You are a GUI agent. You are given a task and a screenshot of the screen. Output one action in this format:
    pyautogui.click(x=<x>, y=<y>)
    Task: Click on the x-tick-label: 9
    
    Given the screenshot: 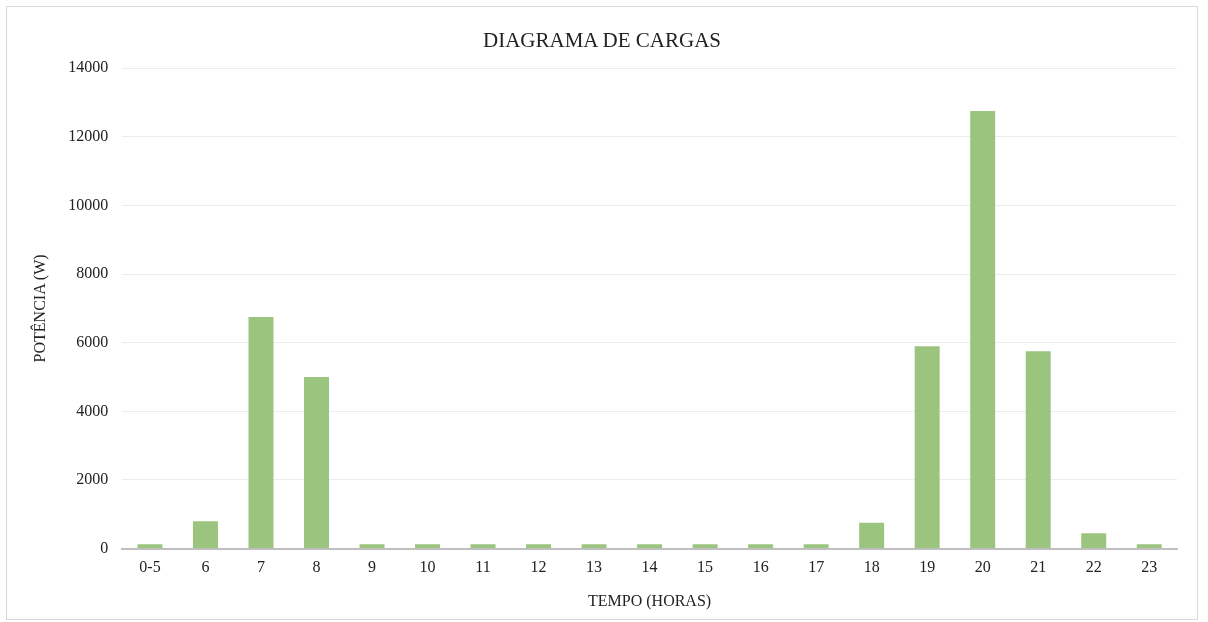 What is the action you would take?
    pyautogui.click(x=372, y=567)
    